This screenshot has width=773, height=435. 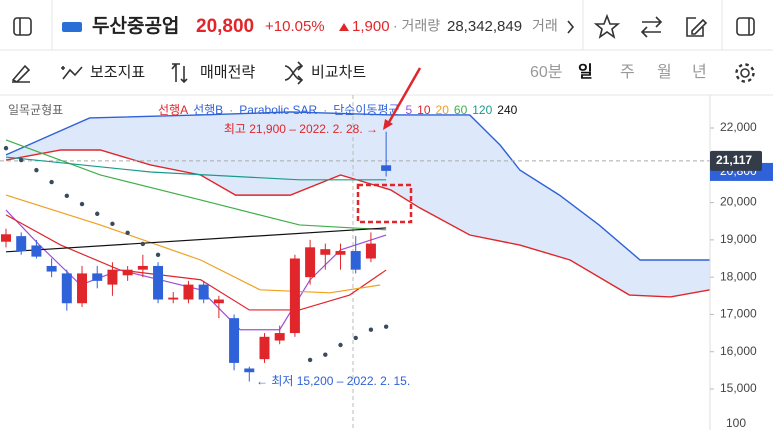 I want to click on y-tick-label: 19,000, so click(x=738, y=239).